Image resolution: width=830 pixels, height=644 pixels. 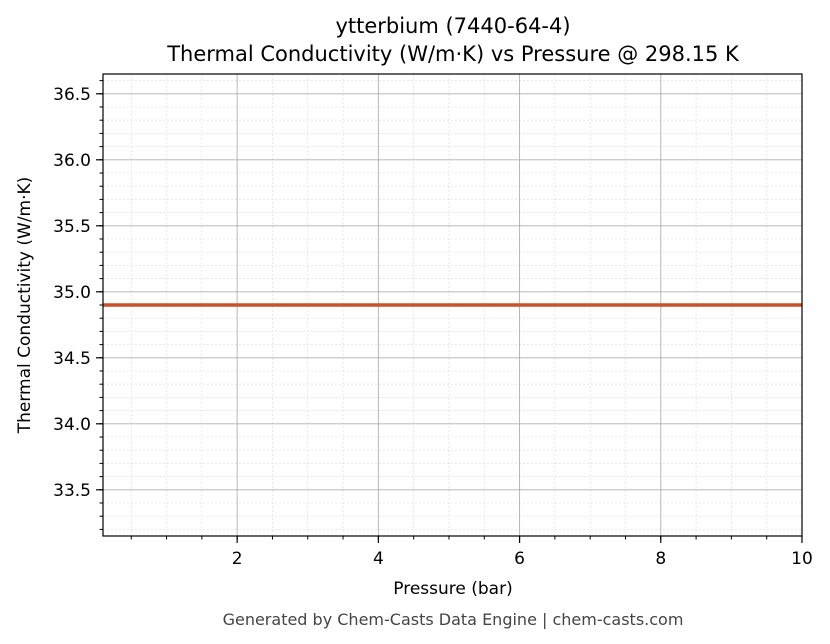 I want to click on y-tick-label: 35.5, so click(x=72, y=227).